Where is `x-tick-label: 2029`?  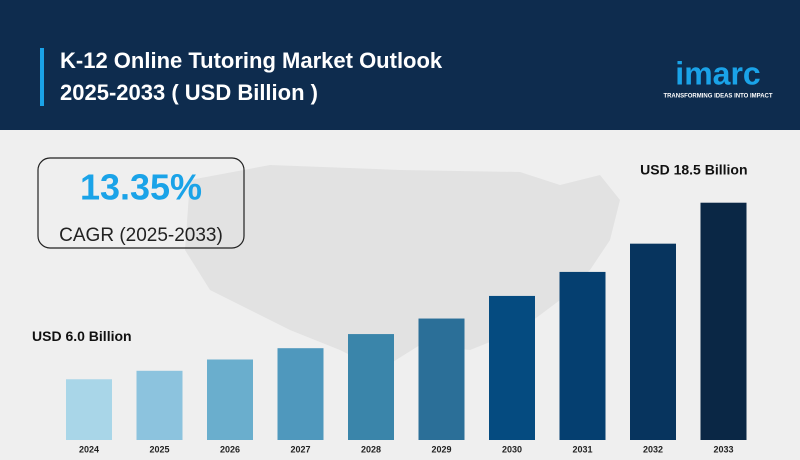
x-tick-label: 2029 is located at coordinates (441, 449).